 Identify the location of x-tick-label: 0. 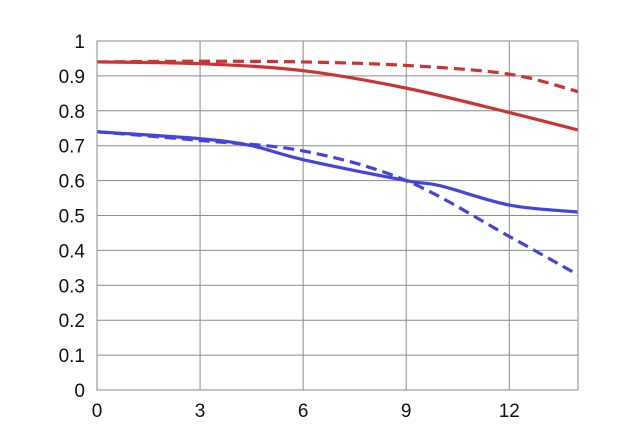
(97, 411).